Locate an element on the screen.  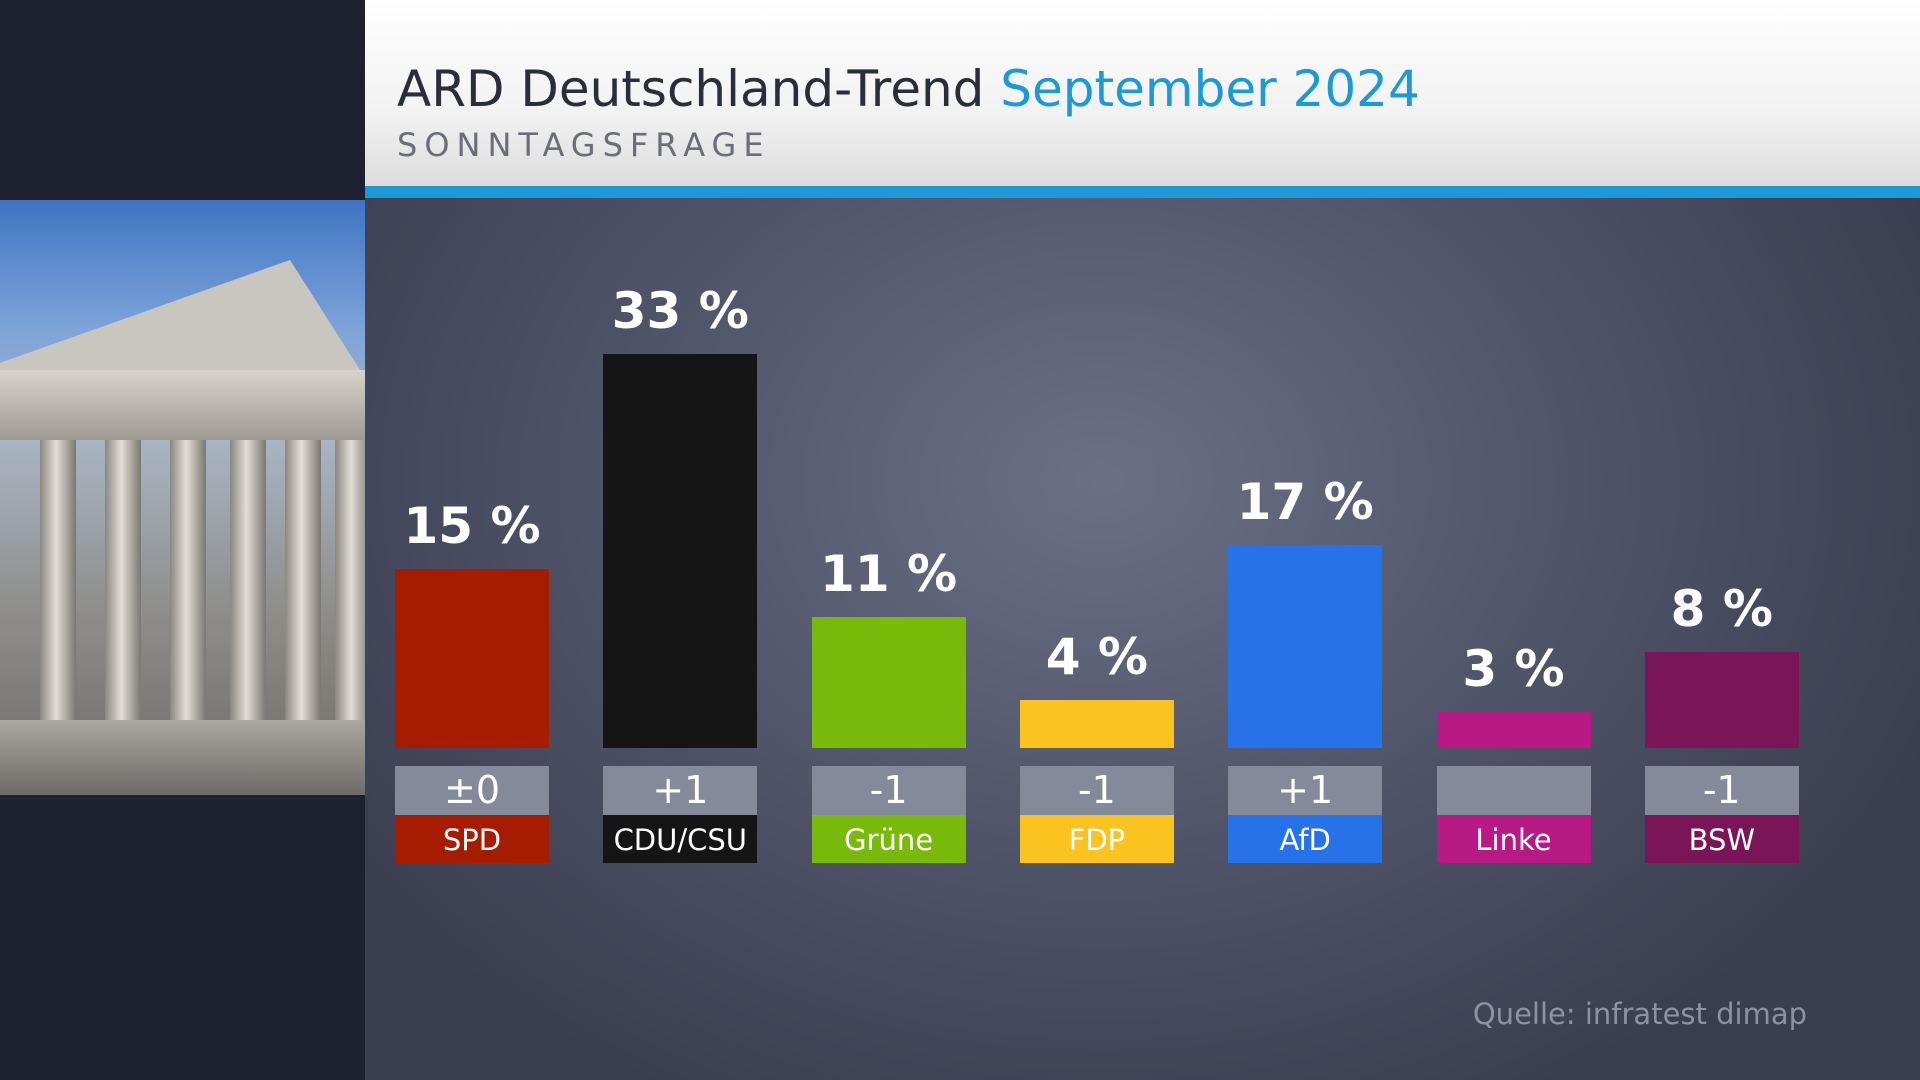
reichstag-photo is located at coordinates (182, 497).